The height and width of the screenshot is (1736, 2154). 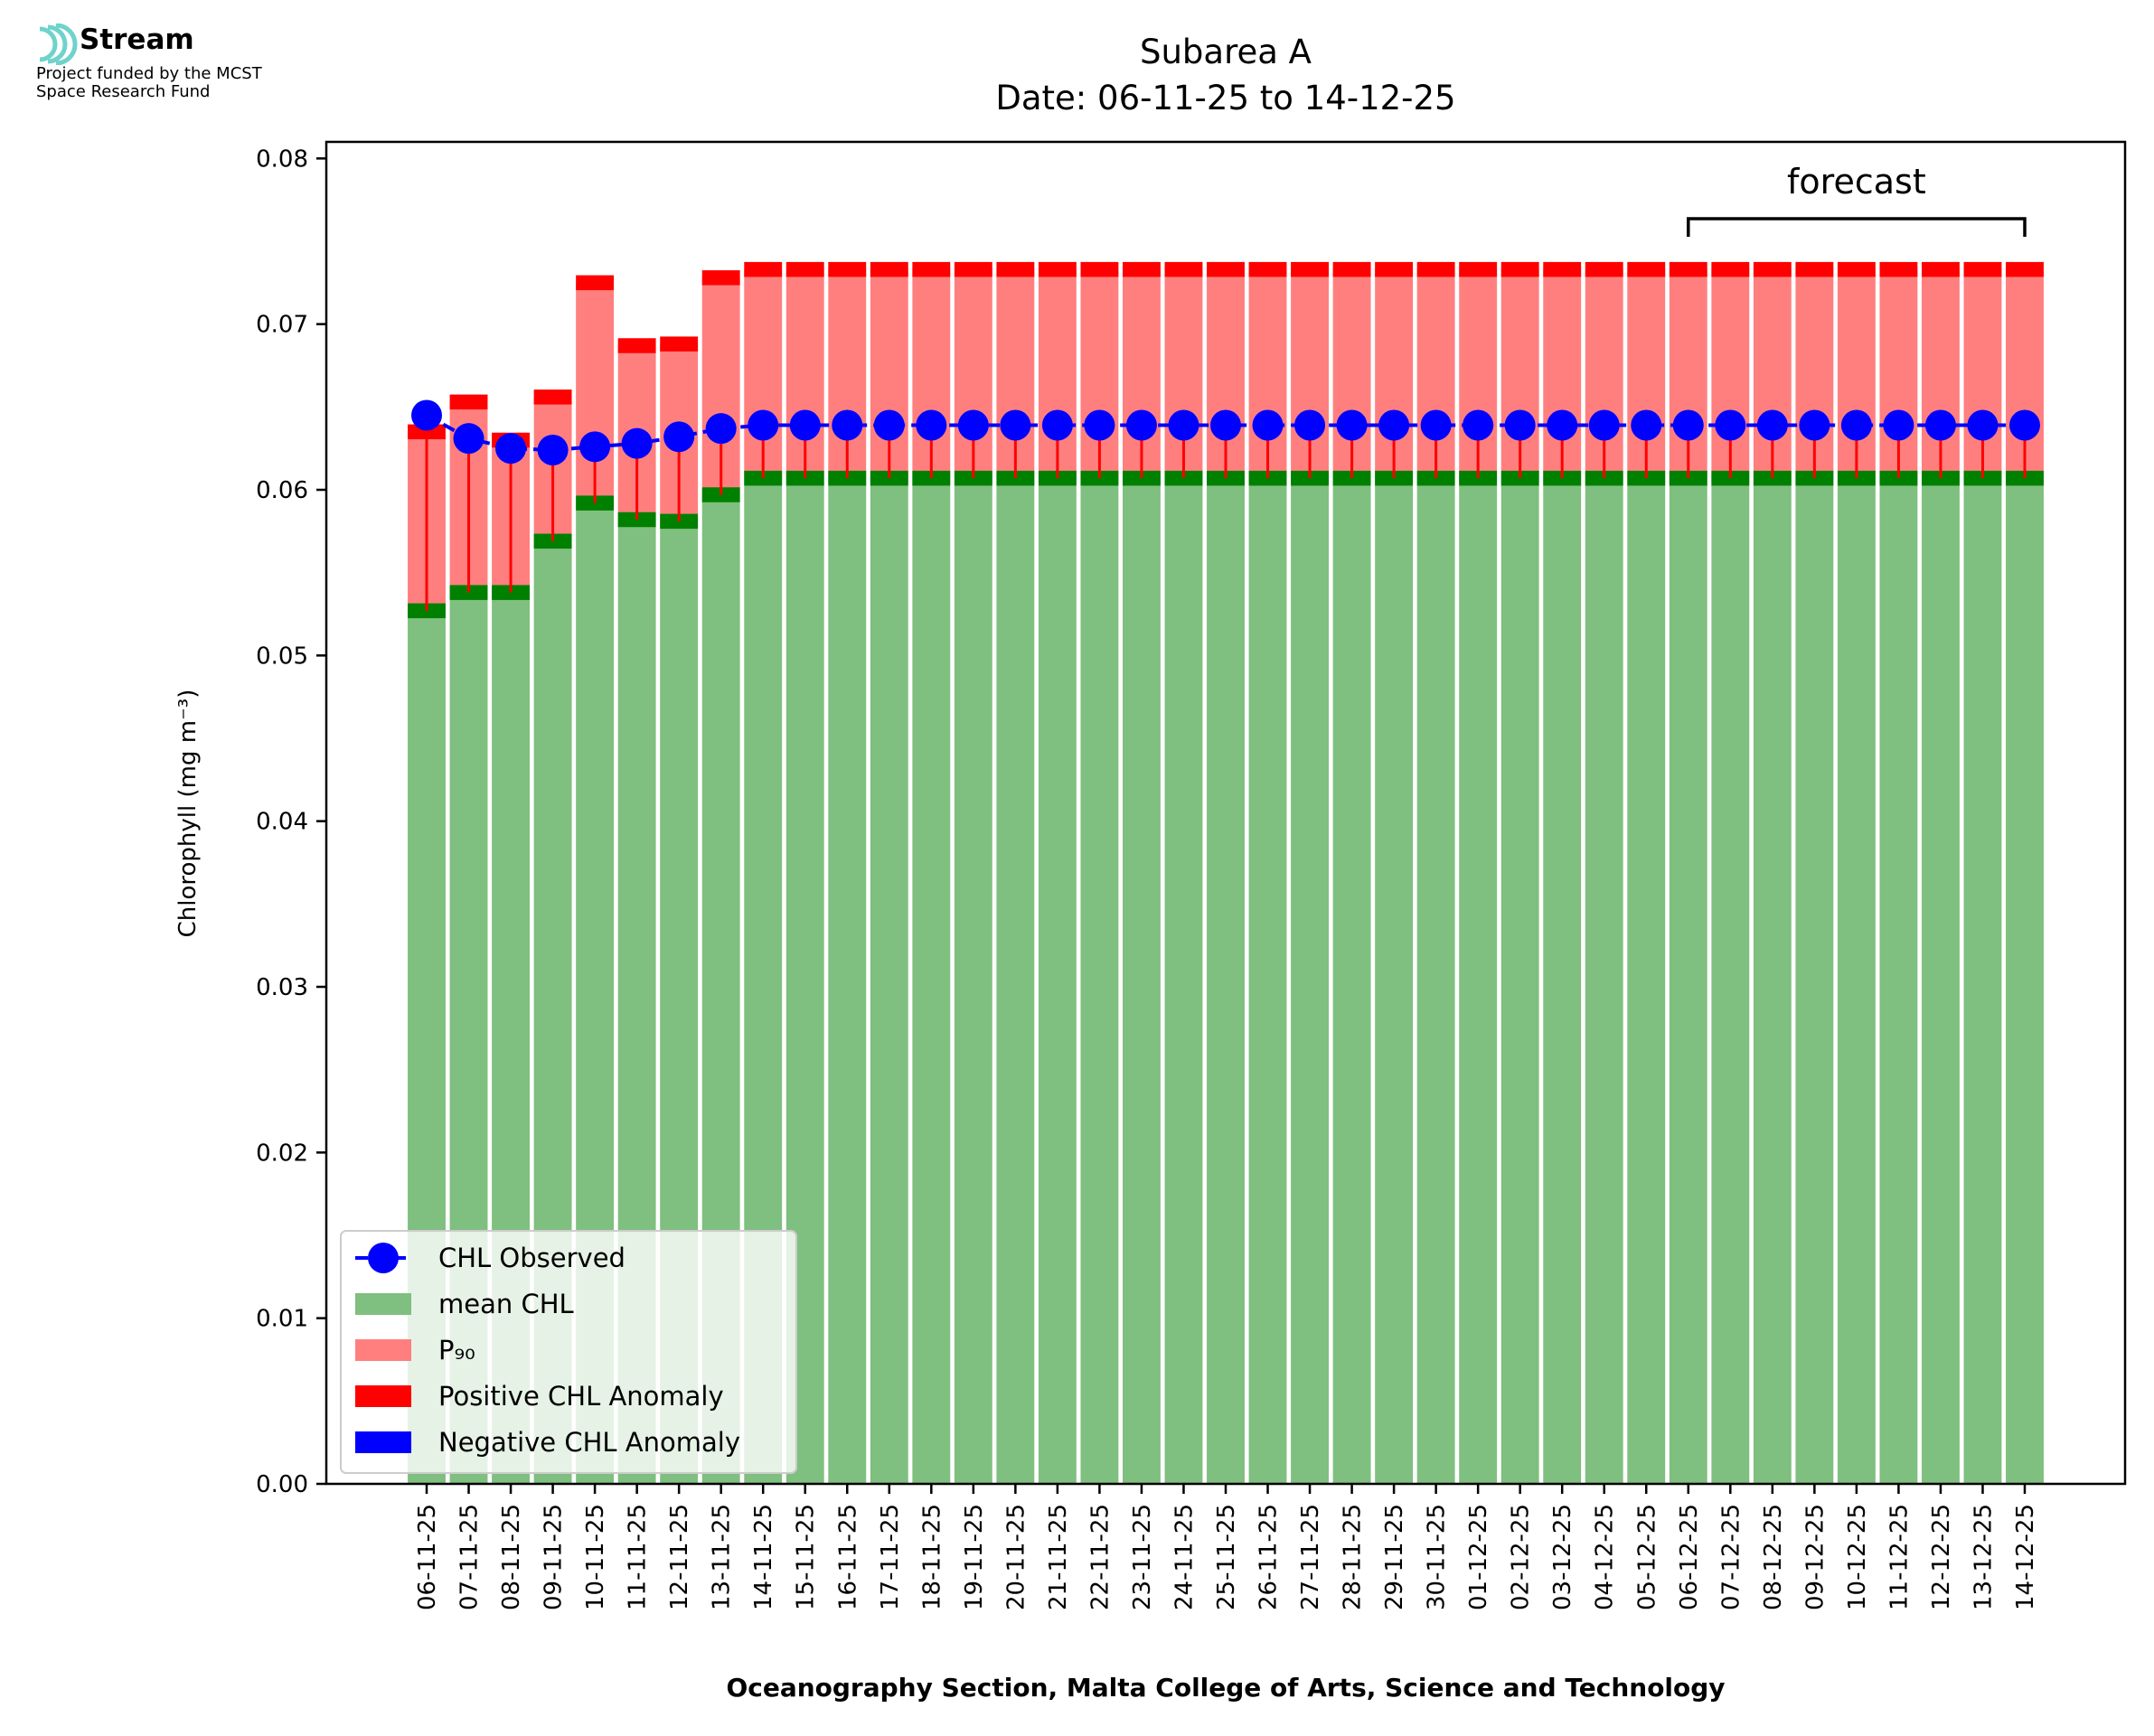 I want to click on x-tick-label: 19-11-25, so click(x=974, y=1557).